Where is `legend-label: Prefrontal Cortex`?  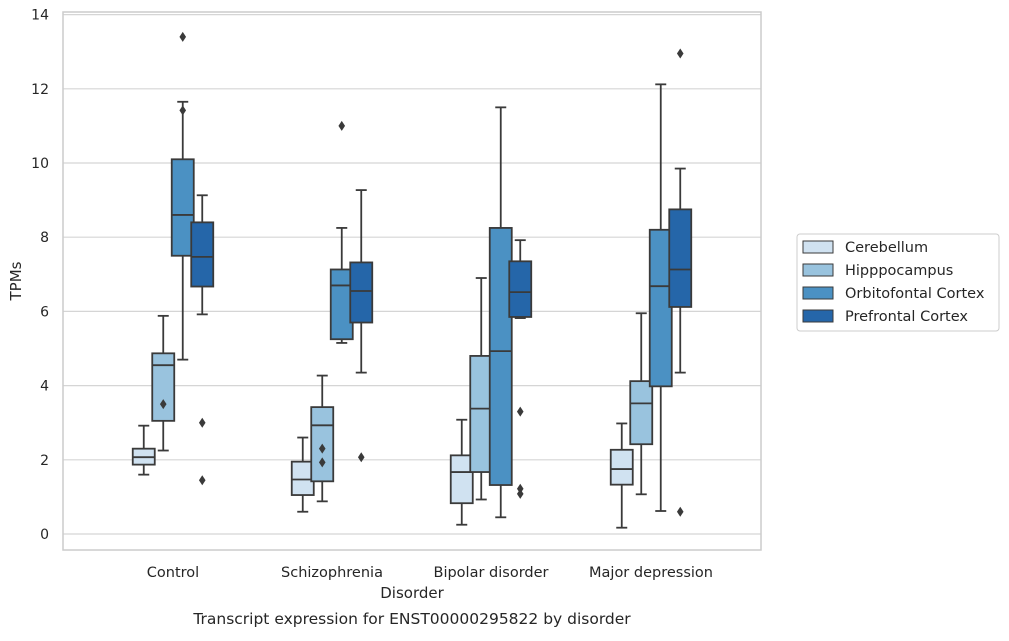 legend-label: Prefrontal Cortex is located at coordinates (906, 317).